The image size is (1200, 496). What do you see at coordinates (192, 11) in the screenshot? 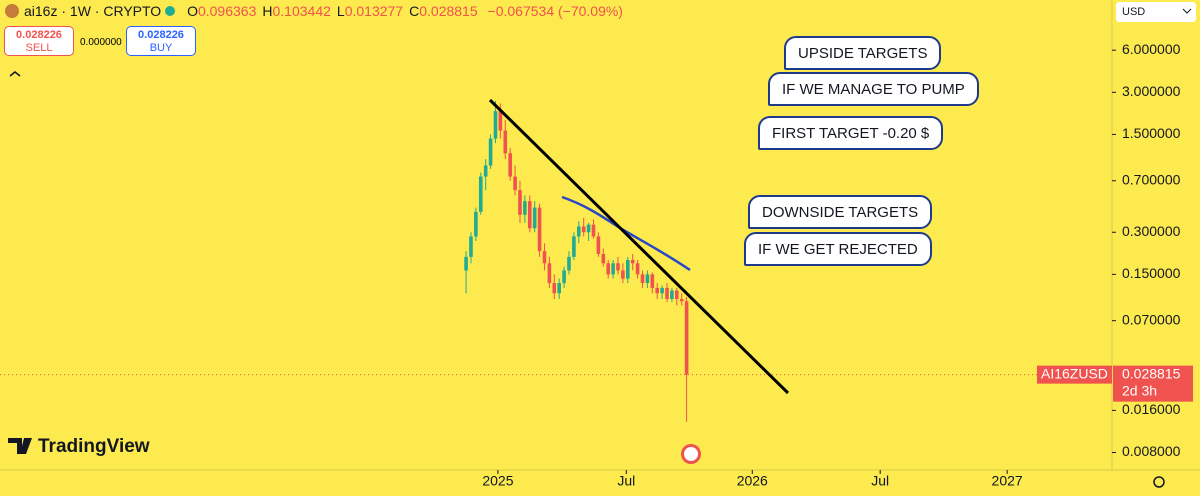
I see `ohlc-label: O` at bounding box center [192, 11].